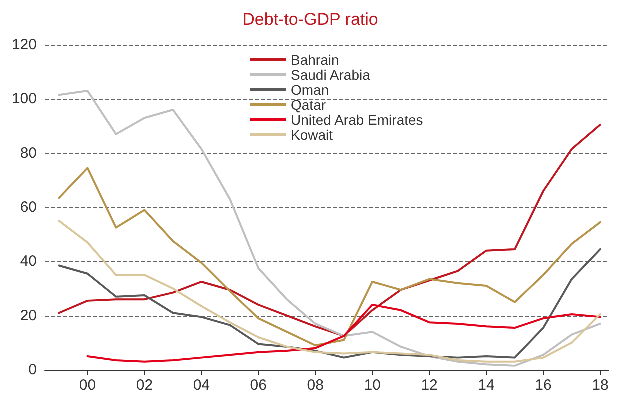  Describe the element at coordinates (28, 153) in the screenshot. I see `y-tick-label: 80` at that location.